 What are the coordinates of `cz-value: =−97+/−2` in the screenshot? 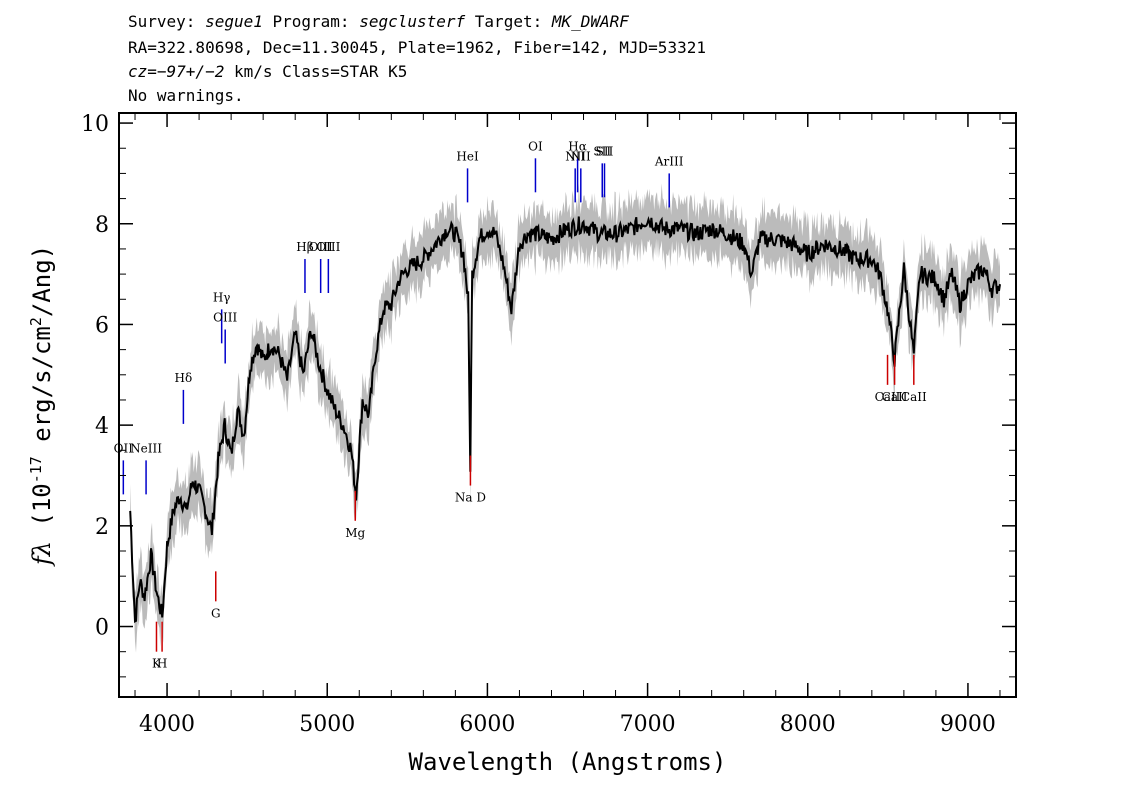 It's located at (186, 71).